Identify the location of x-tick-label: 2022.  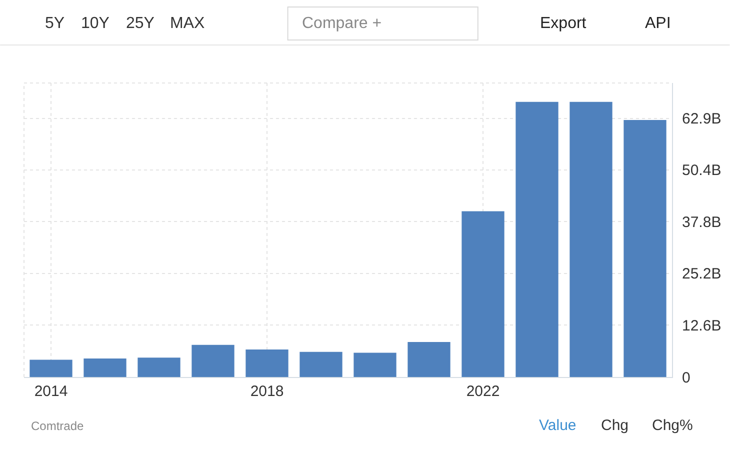
(483, 391).